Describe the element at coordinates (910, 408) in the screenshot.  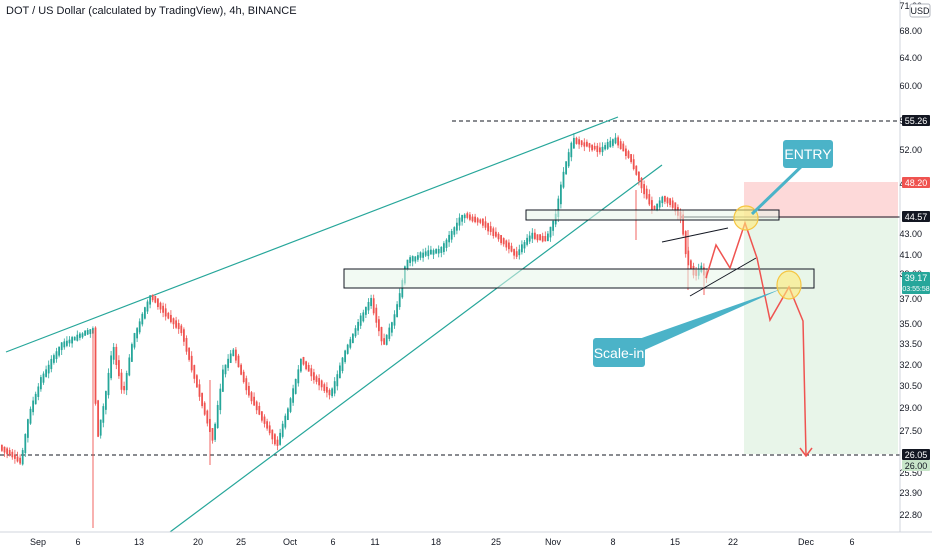
I see `price-tick-label: 29.00` at that location.